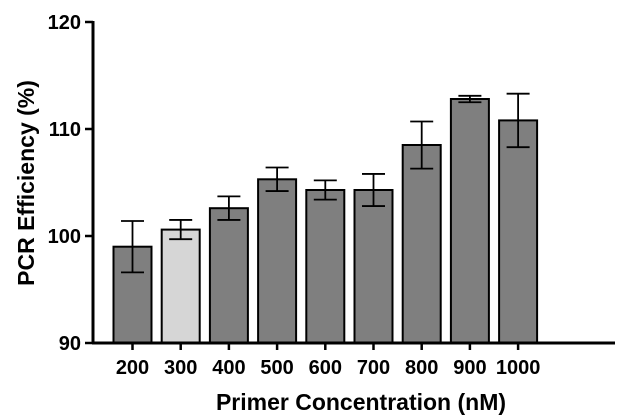 The height and width of the screenshot is (419, 624). Describe the element at coordinates (26, 183) in the screenshot. I see `y-axis-title: PCR Efficiency (%)` at that location.